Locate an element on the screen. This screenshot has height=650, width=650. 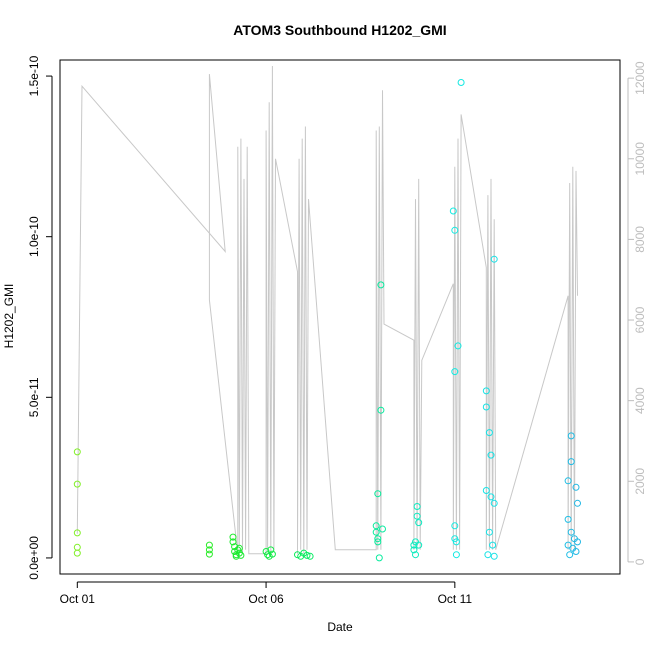
chart-title: ATOM3 Southbound H1202_GMI is located at coordinates (339, 30).